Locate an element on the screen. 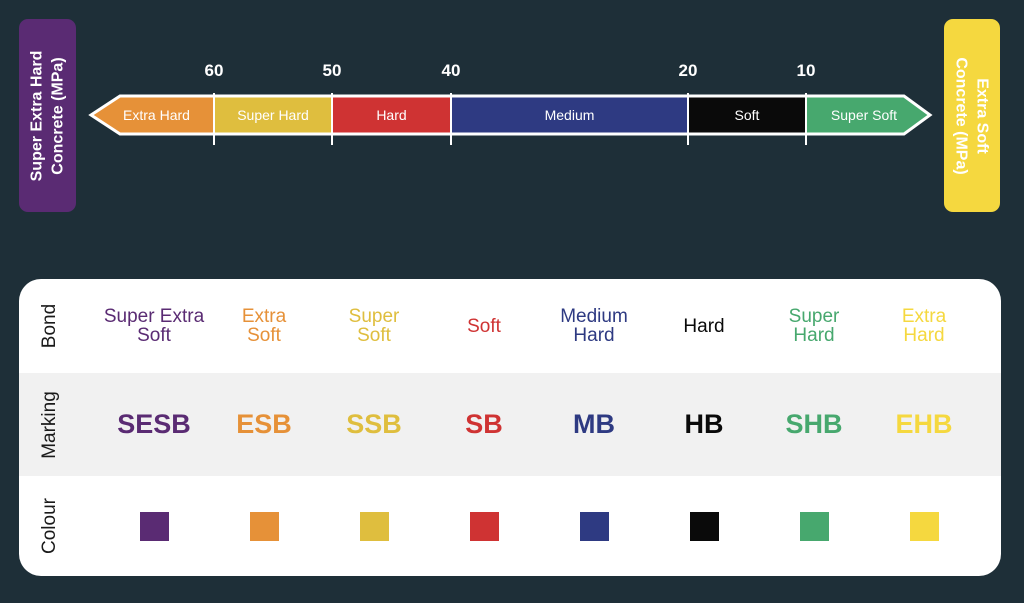 The width and height of the screenshot is (1024, 603). marking-code: SSB is located at coordinates (374, 424).